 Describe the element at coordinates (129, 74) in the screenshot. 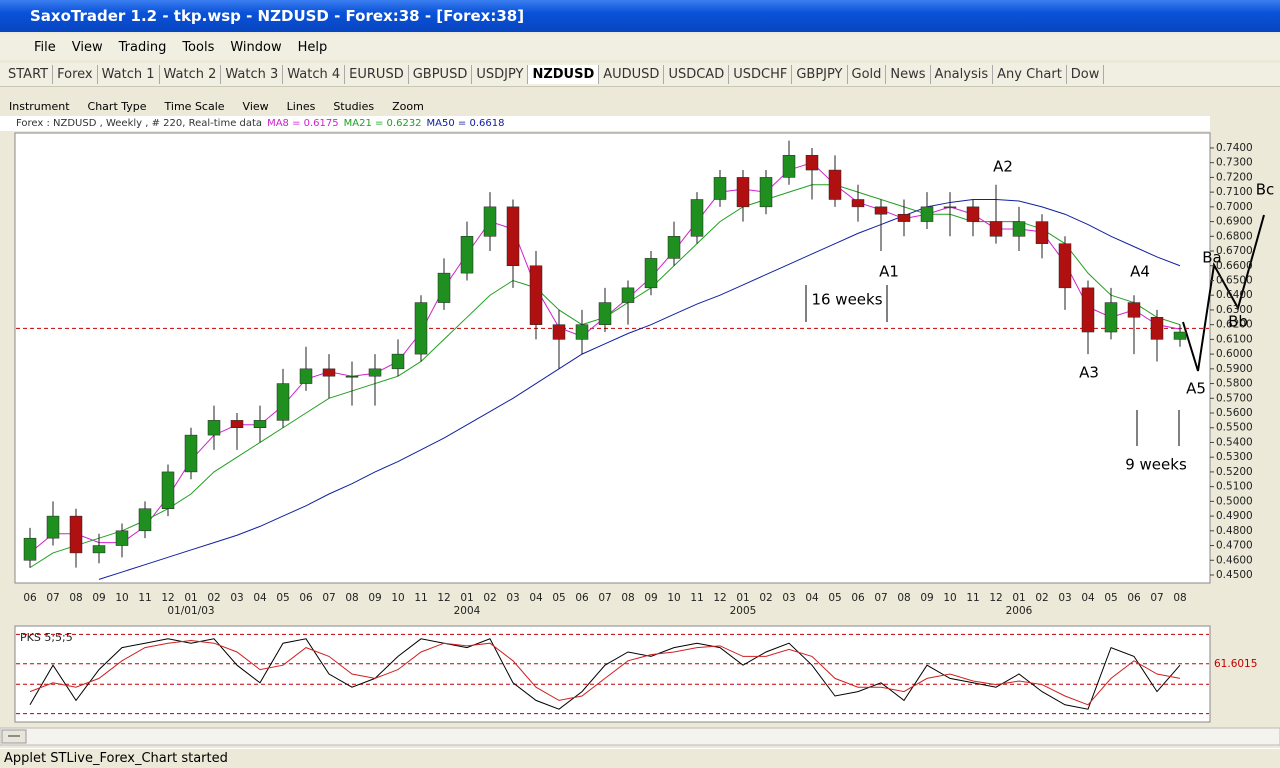

I see `tab: Watch 1` at that location.